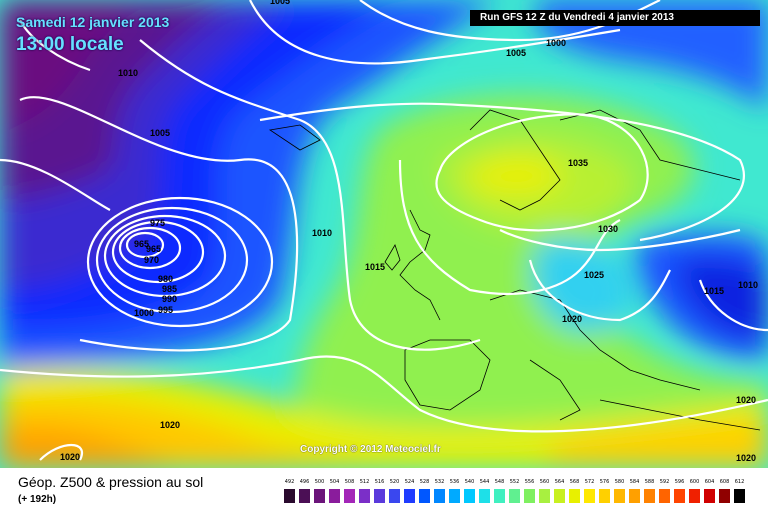 The height and width of the screenshot is (512, 768). I want to click on copyright-notice: Copyright © 2012 Meteociel.fr, so click(370, 449).